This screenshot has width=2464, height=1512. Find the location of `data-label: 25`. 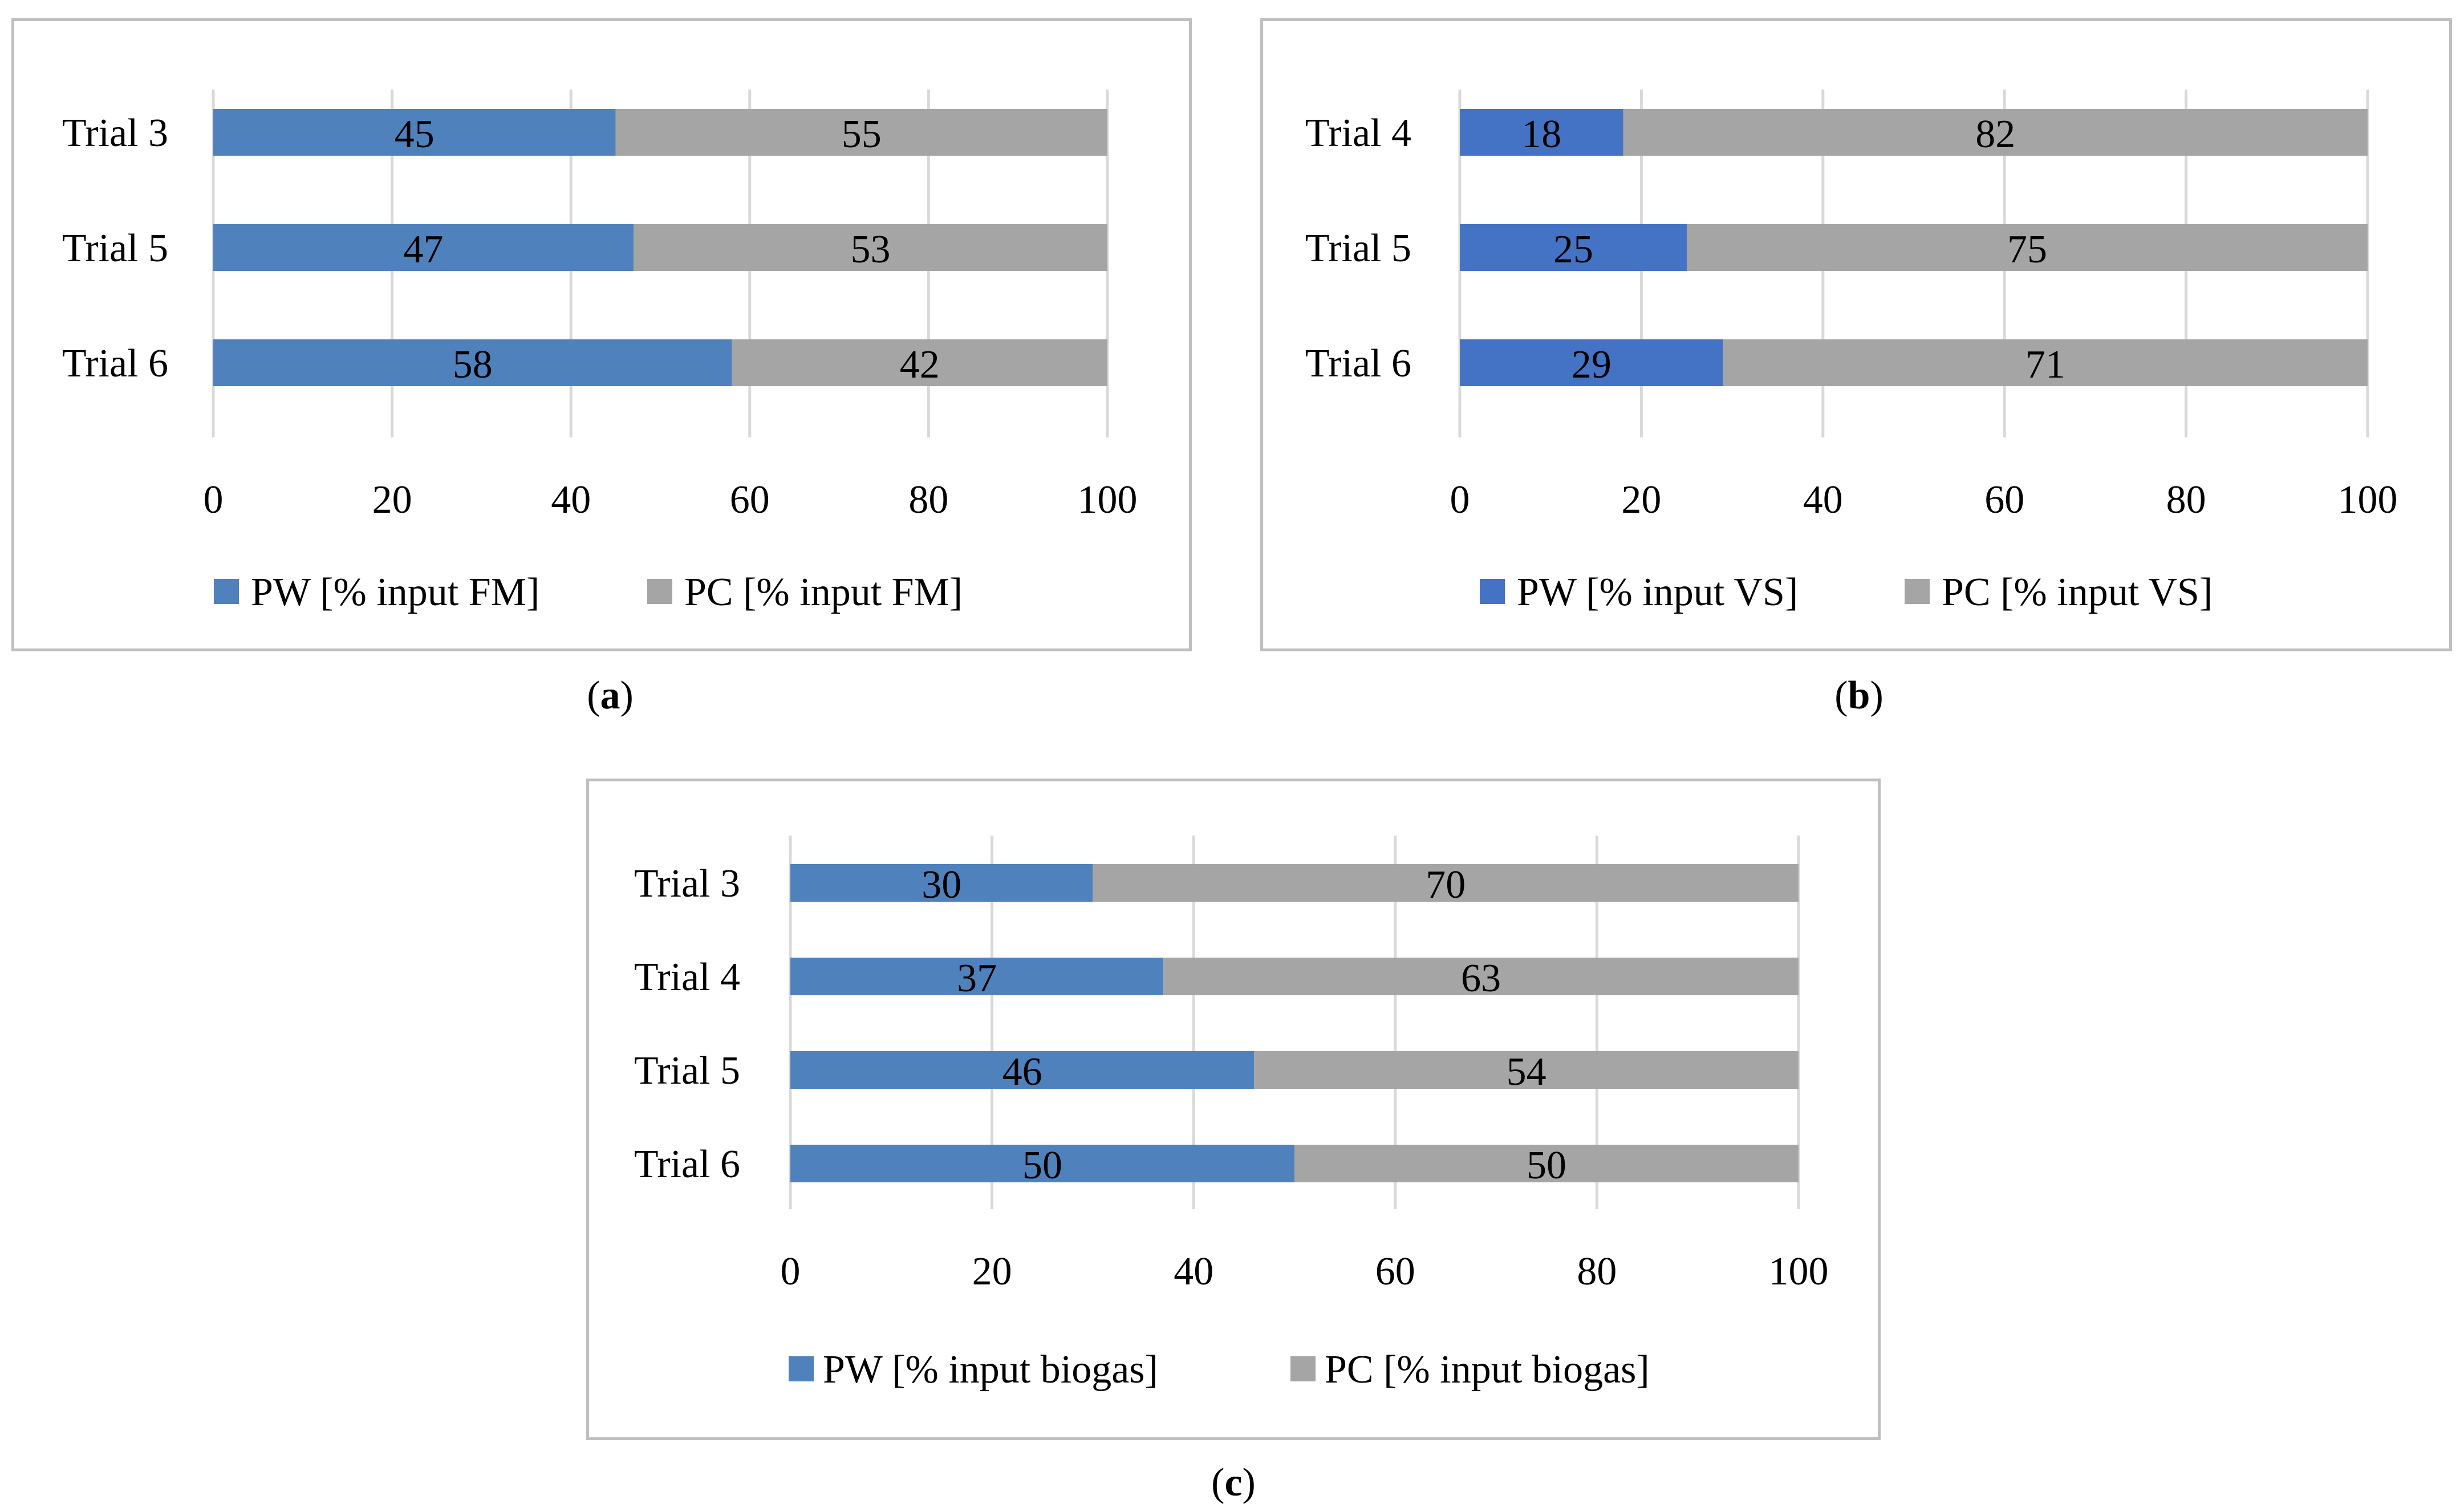

data-label: 25 is located at coordinates (1573, 249).